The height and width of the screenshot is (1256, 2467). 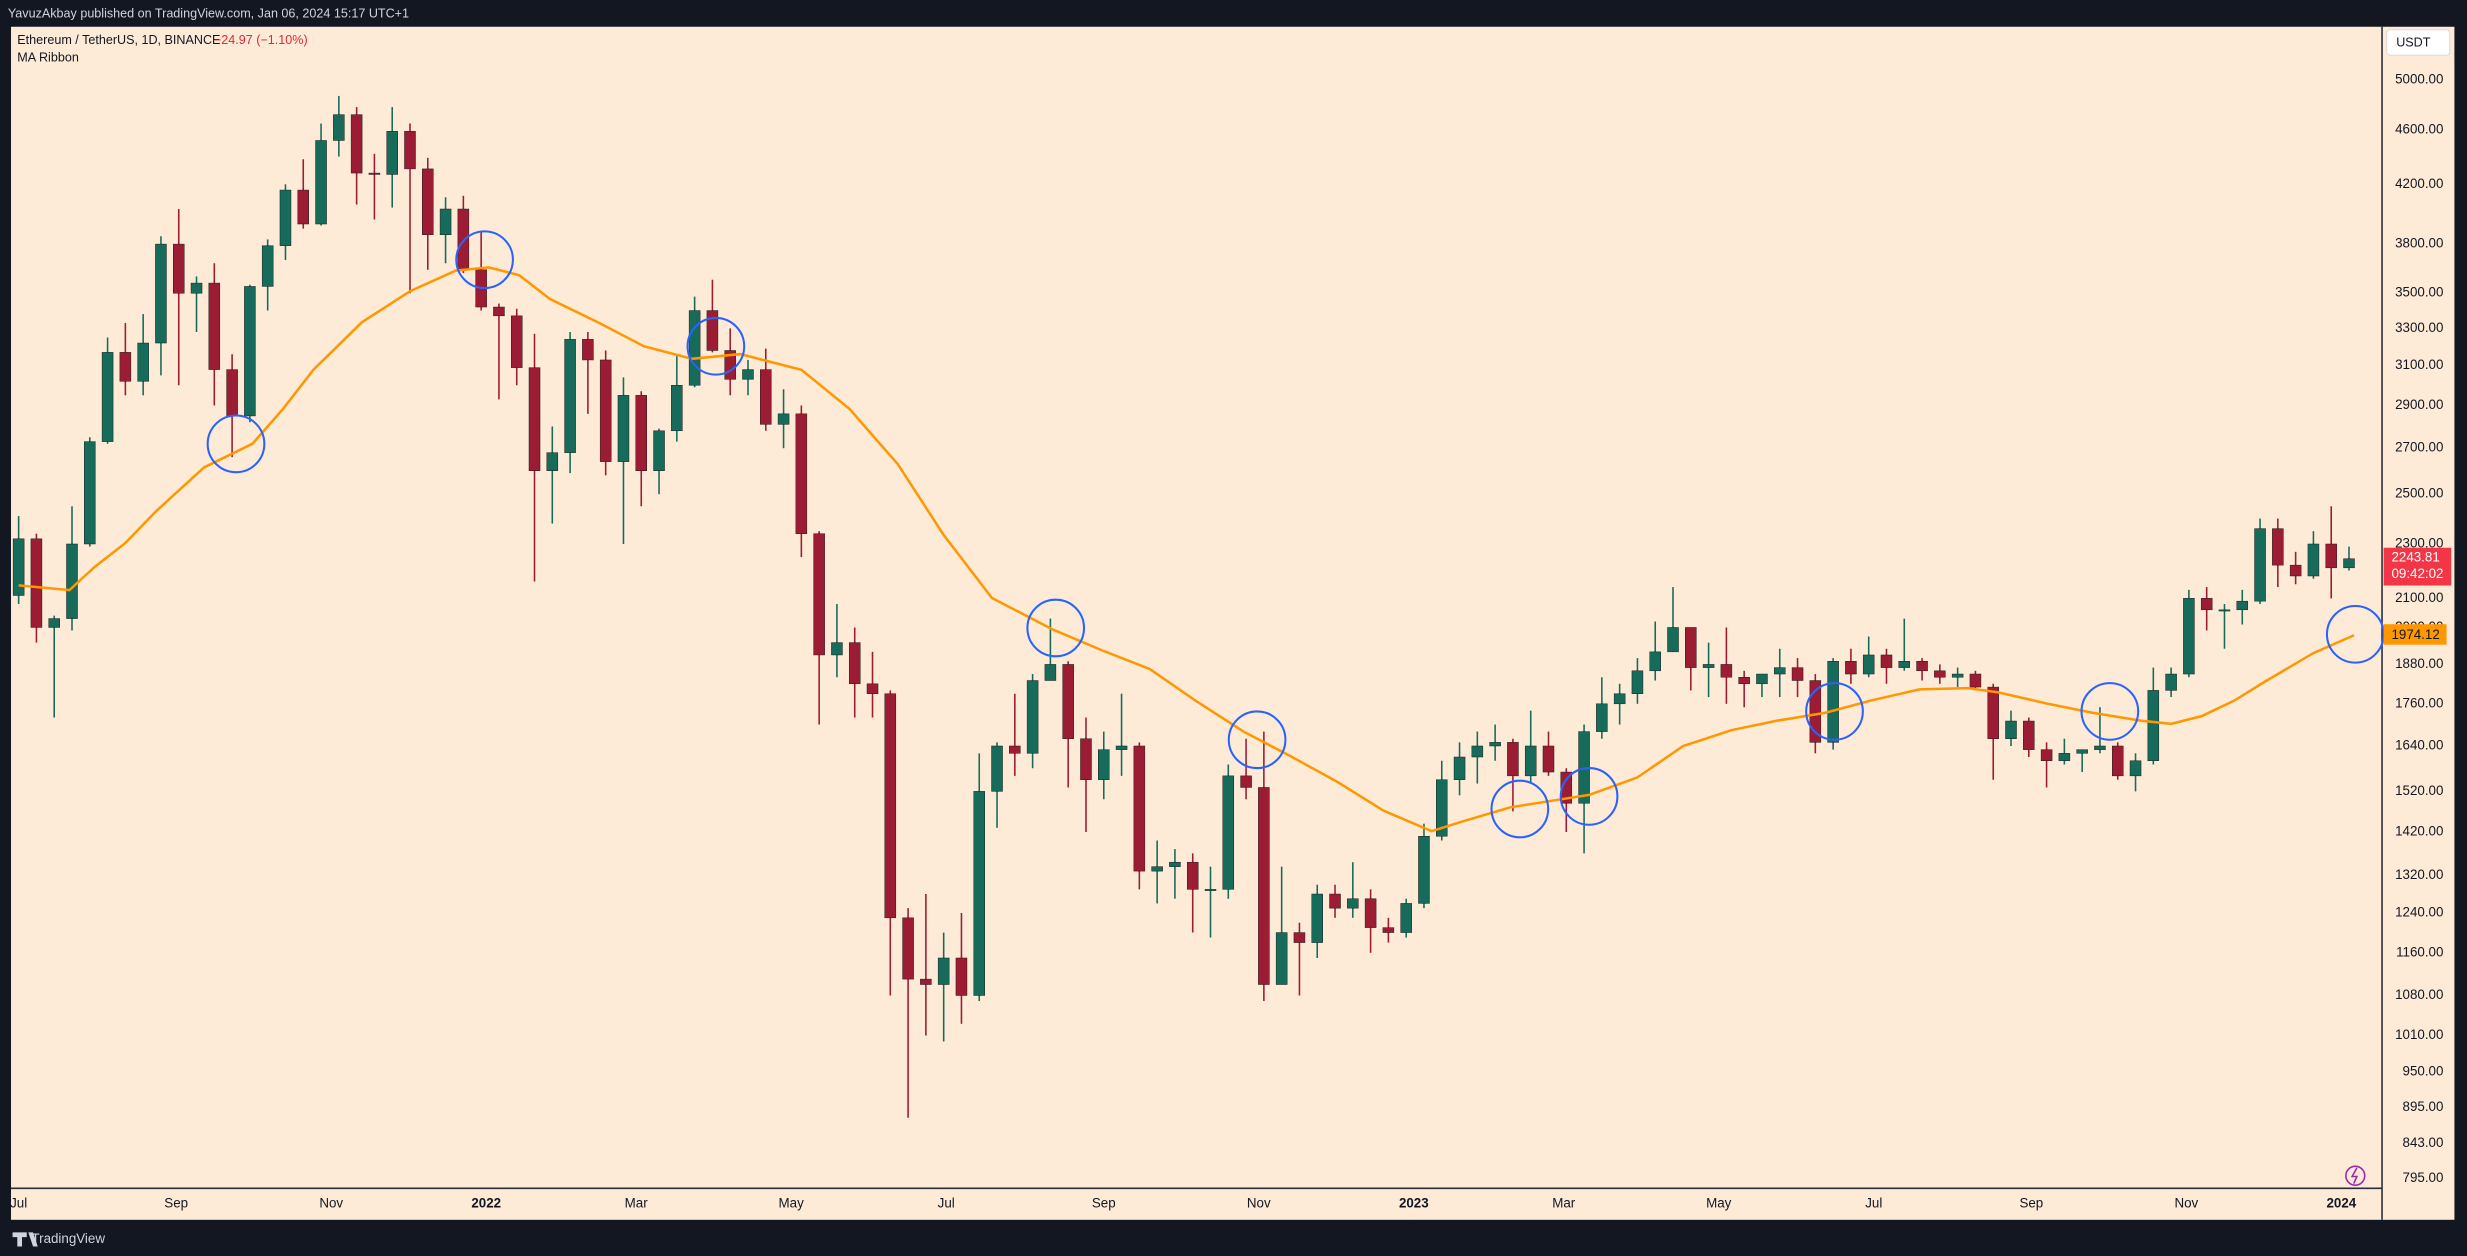 What do you see at coordinates (2031, 1203) in the screenshot?
I see `x-tick-label: Sep` at bounding box center [2031, 1203].